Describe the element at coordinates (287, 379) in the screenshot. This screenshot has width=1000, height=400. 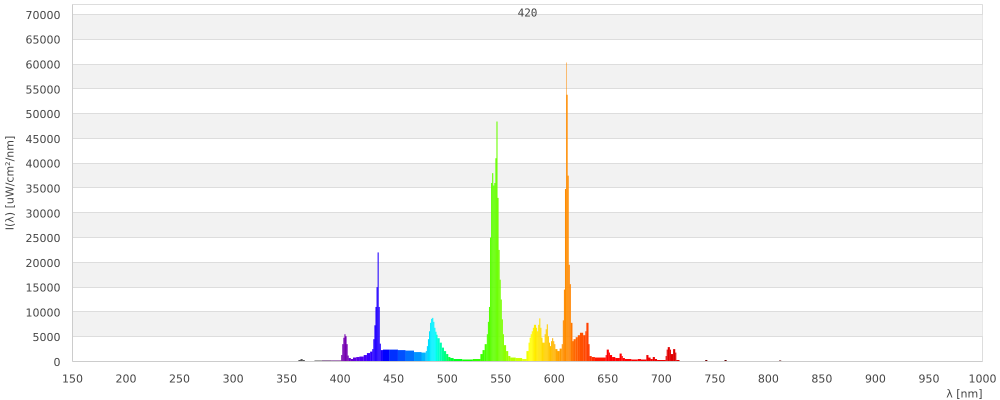
I see `x-tick-label: 350` at that location.